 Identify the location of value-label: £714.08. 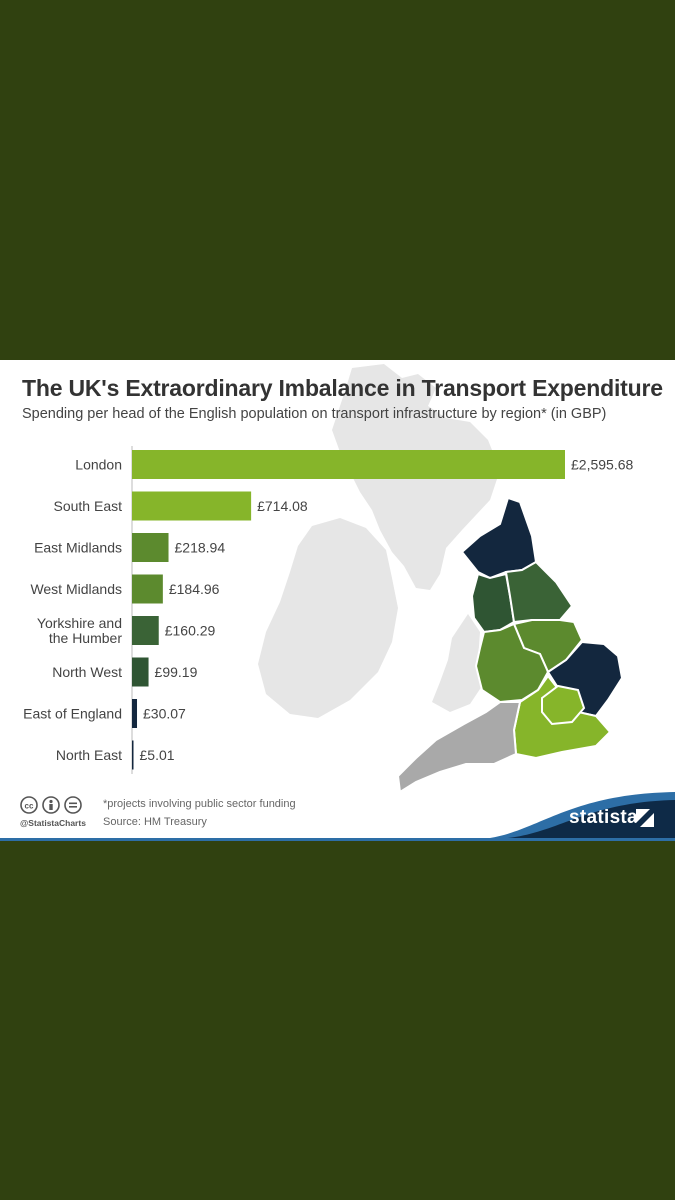
(282, 506).